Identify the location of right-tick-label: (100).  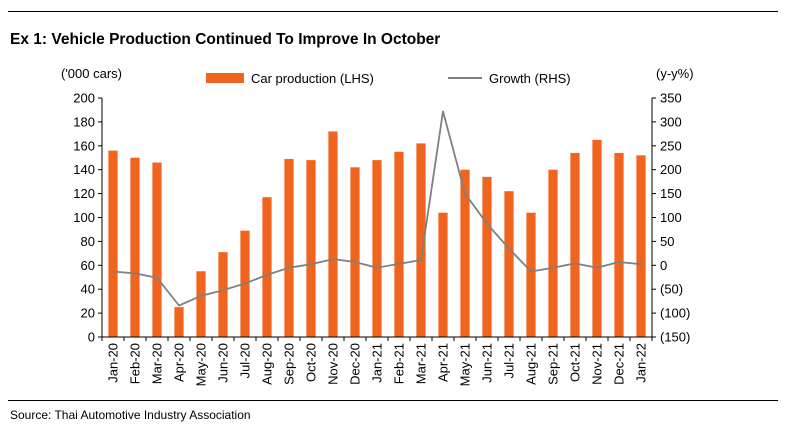
(675, 313).